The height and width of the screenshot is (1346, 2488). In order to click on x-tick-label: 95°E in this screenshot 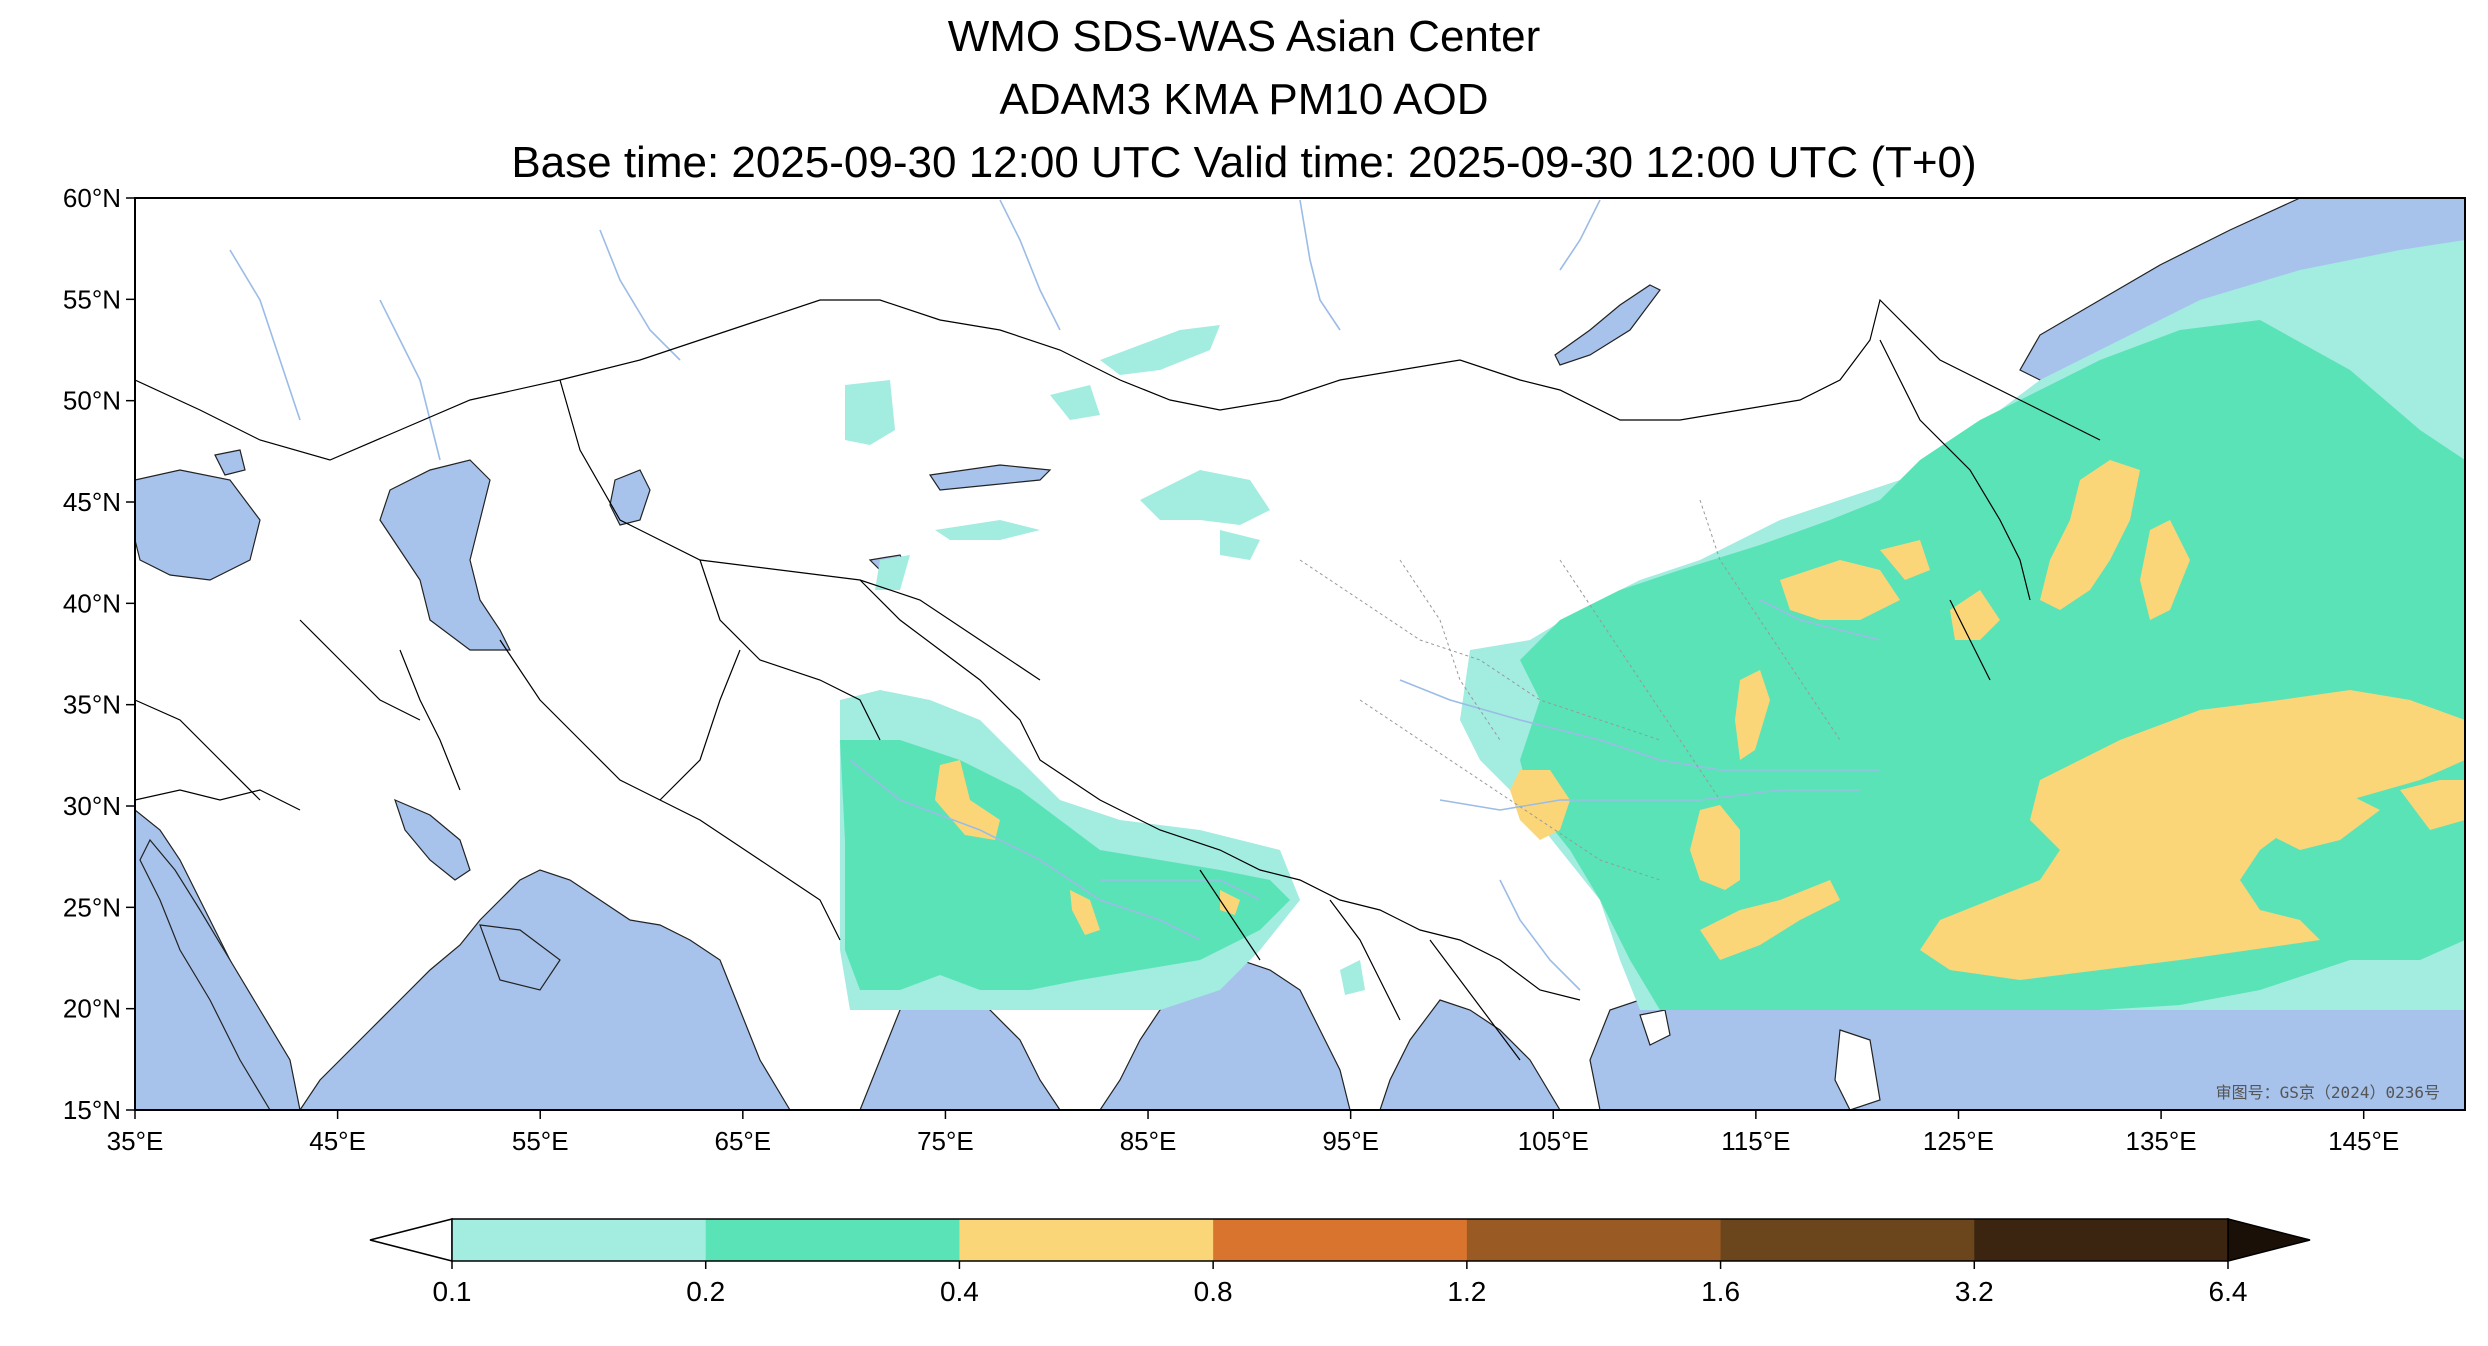, I will do `click(1350, 1141)`.